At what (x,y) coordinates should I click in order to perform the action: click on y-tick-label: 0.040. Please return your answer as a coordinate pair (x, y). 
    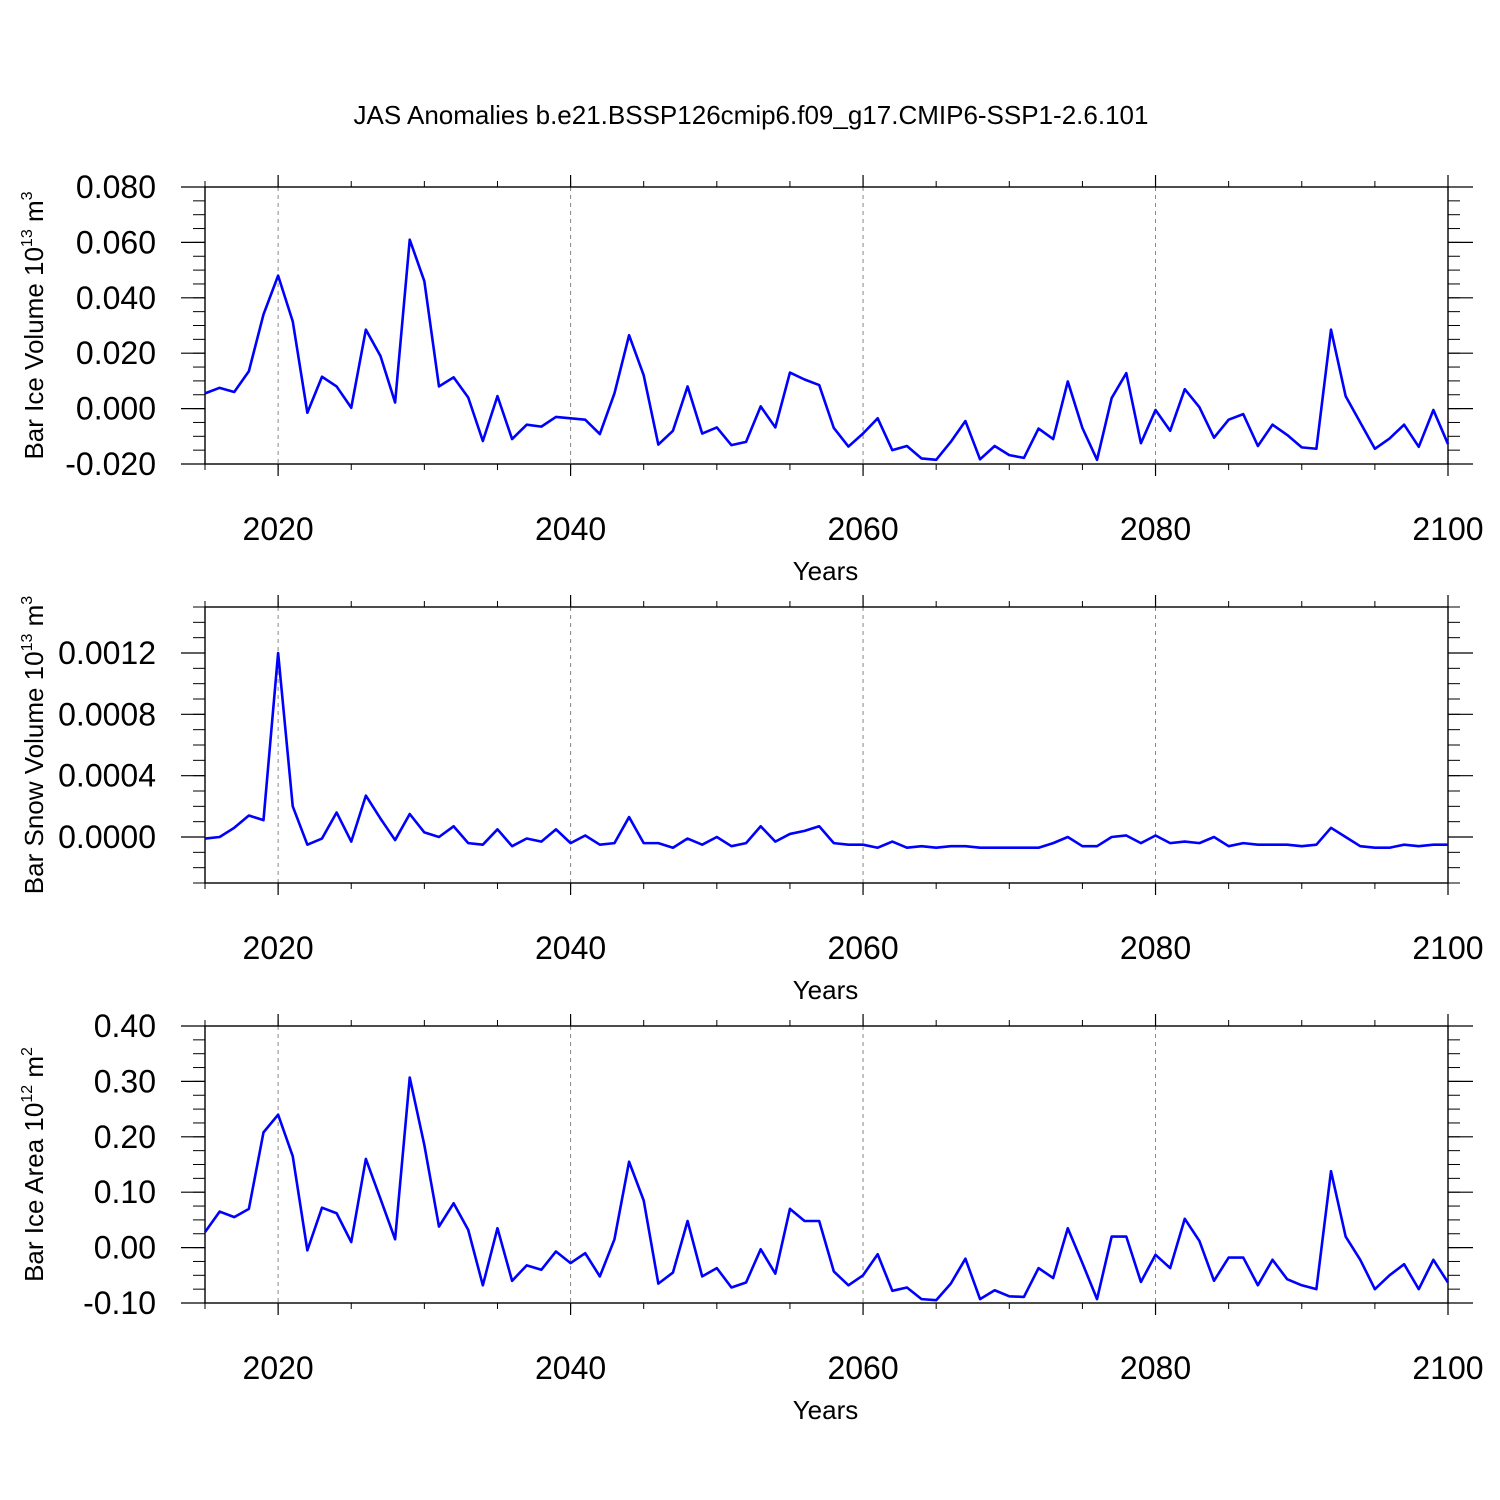
    Looking at the image, I should click on (116, 298).